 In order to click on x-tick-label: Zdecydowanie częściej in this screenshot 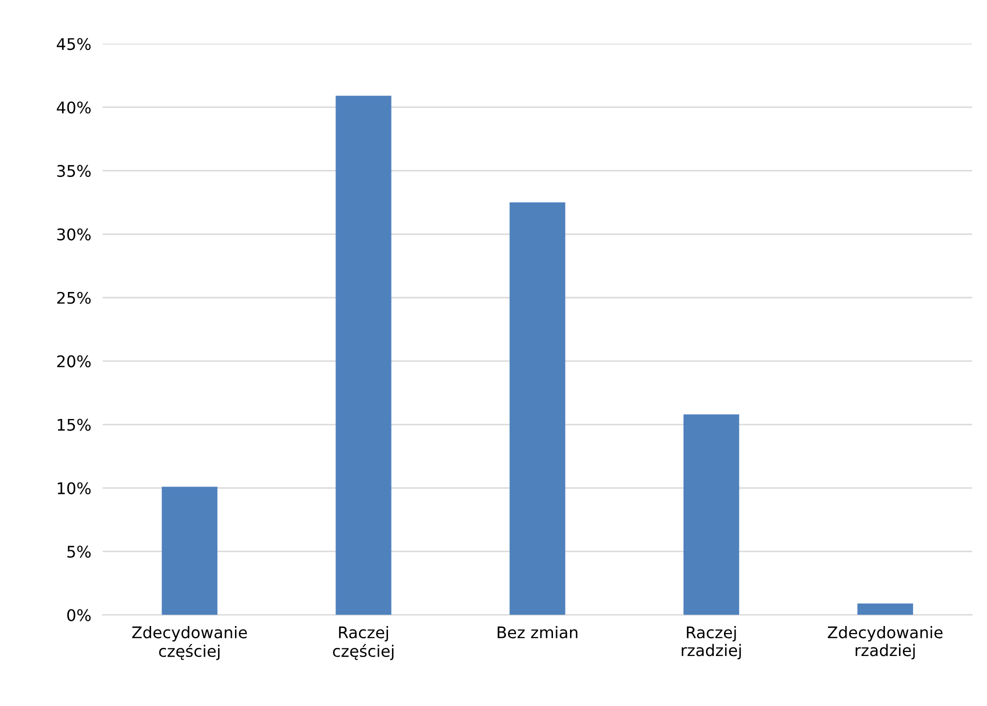, I will do `click(189, 643)`.